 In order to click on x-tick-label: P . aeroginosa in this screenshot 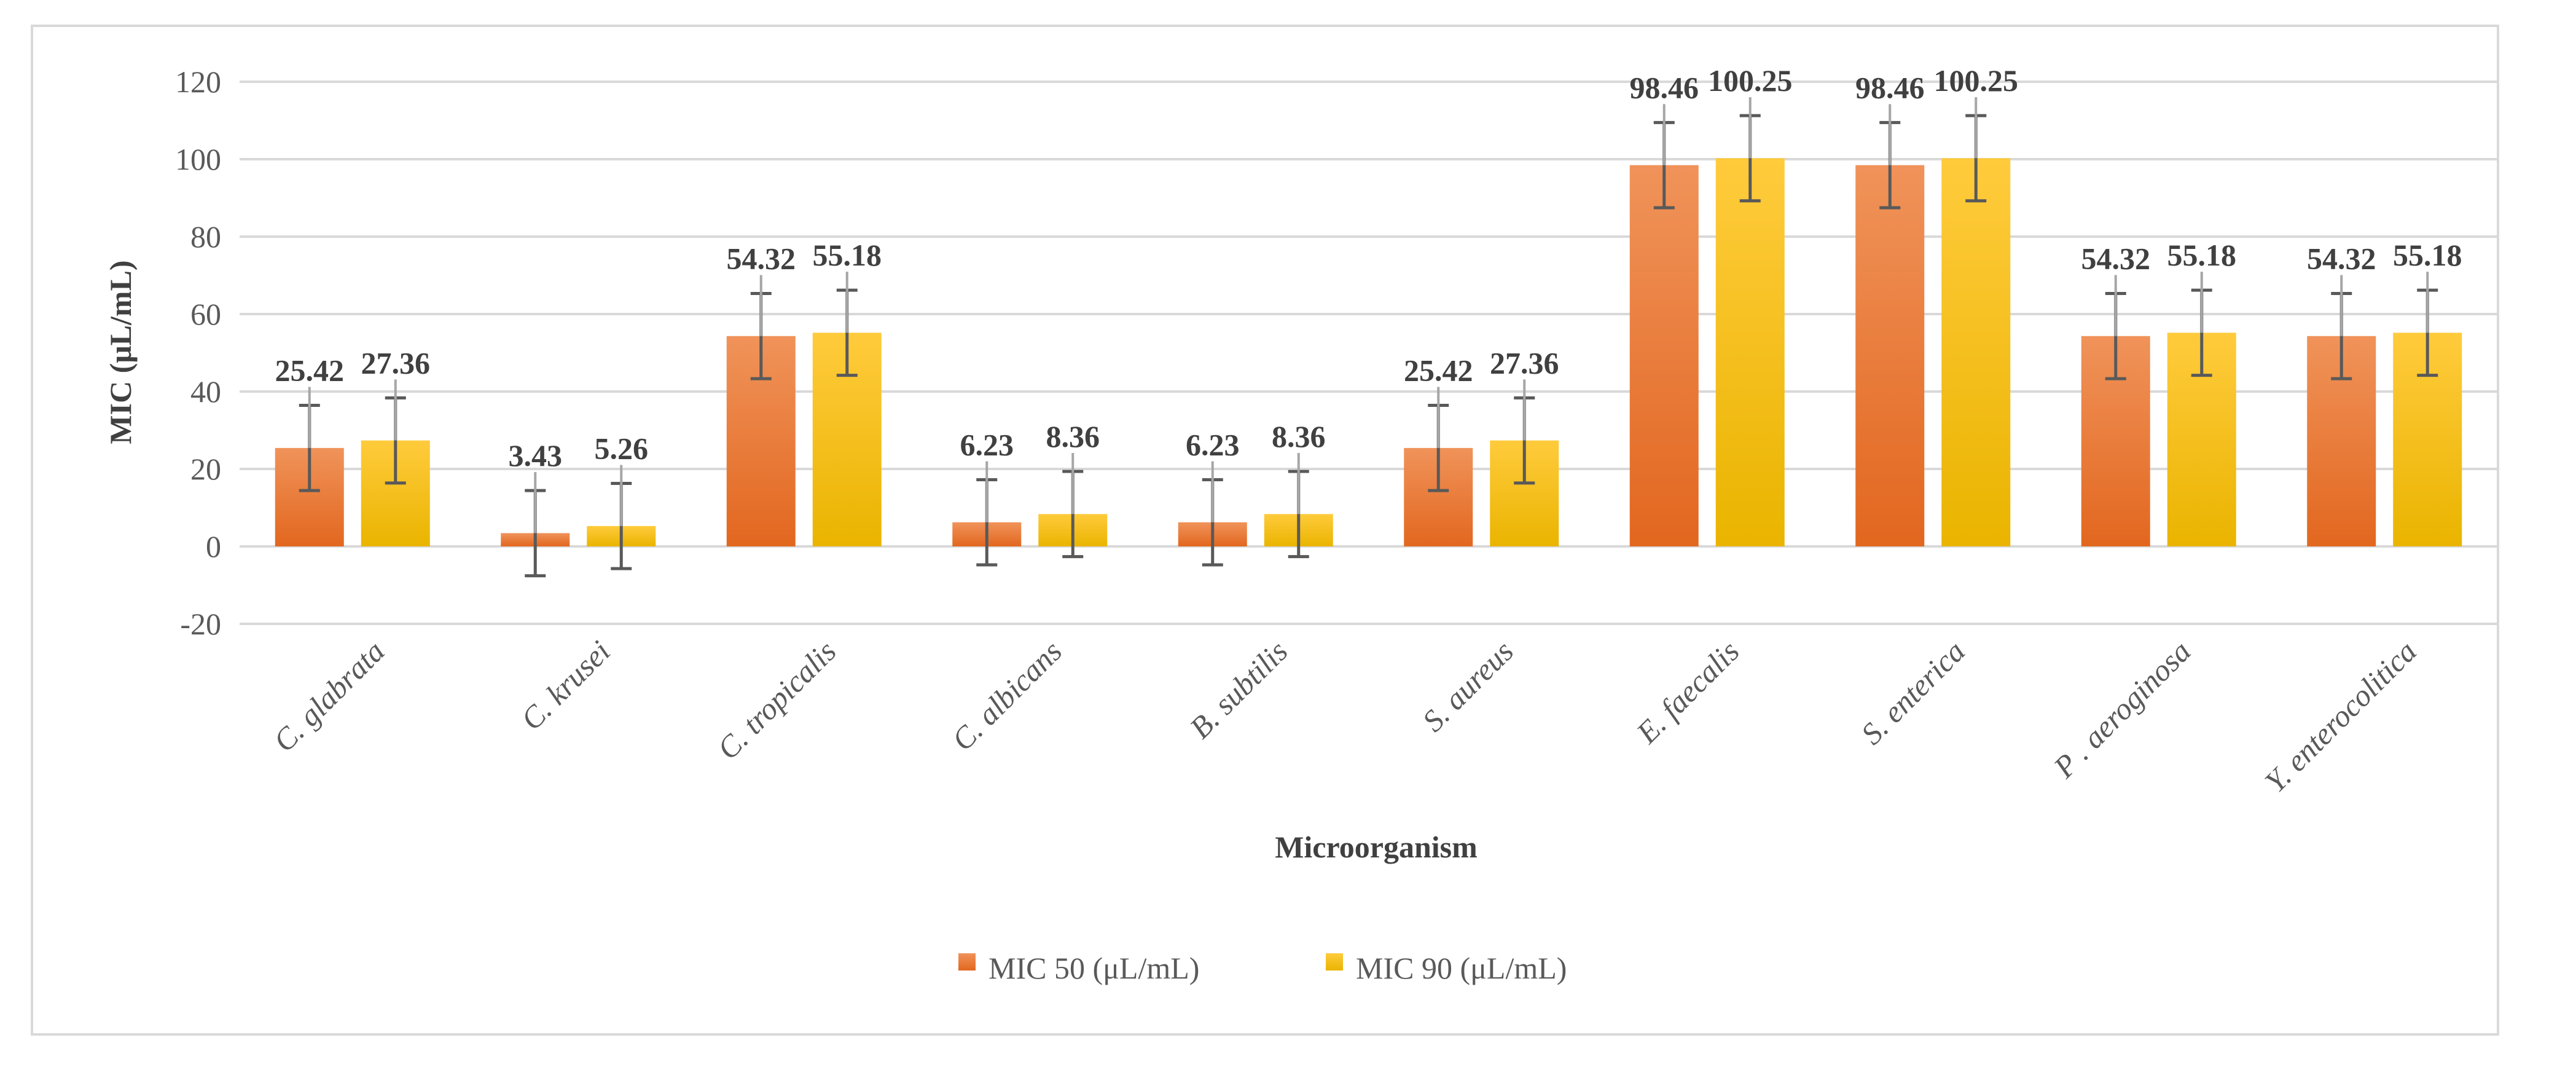, I will do `click(2122, 709)`.